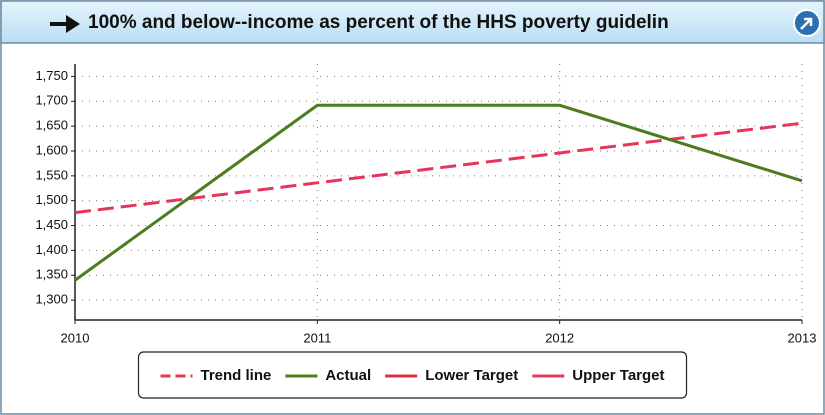 The image size is (825, 415). I want to click on y-tick-label: 1,300, so click(51, 299).